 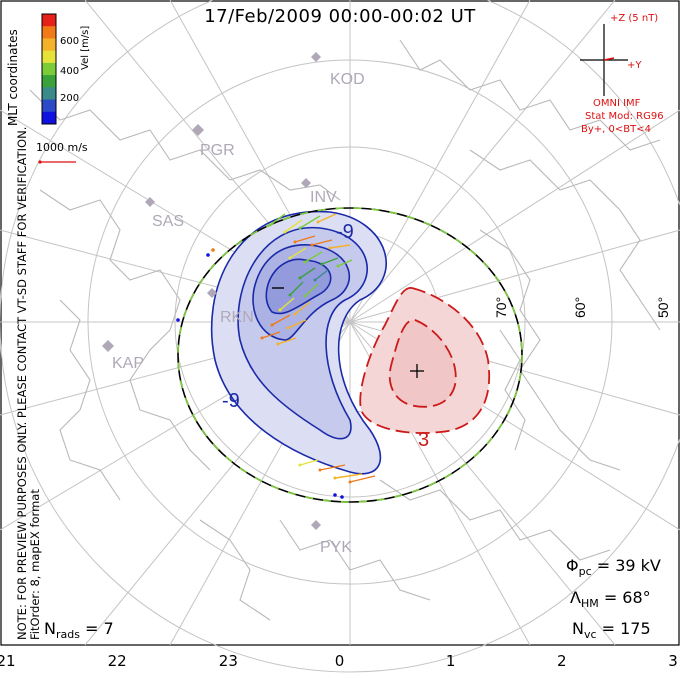 I want to click on vector-count: Nvc = 175, so click(x=611, y=630).